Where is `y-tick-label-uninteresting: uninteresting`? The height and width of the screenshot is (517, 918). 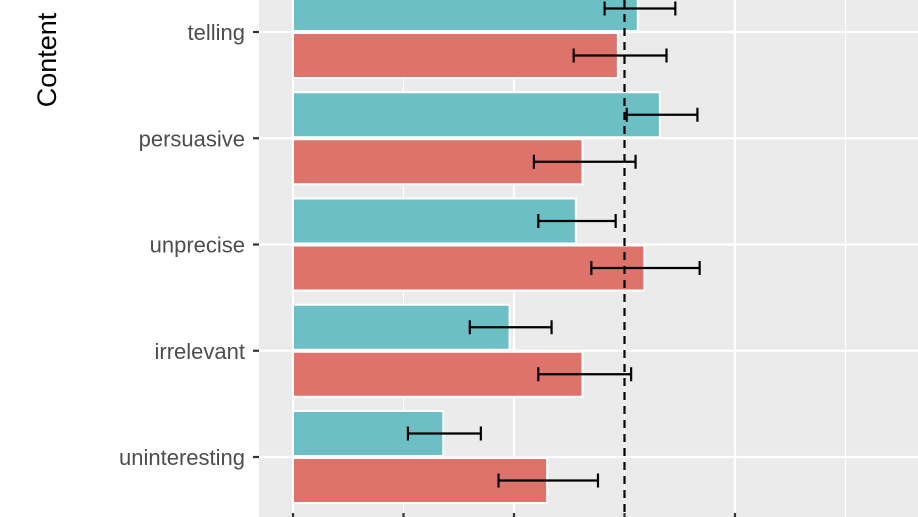
y-tick-label-uninteresting: uninteresting is located at coordinates (182, 457).